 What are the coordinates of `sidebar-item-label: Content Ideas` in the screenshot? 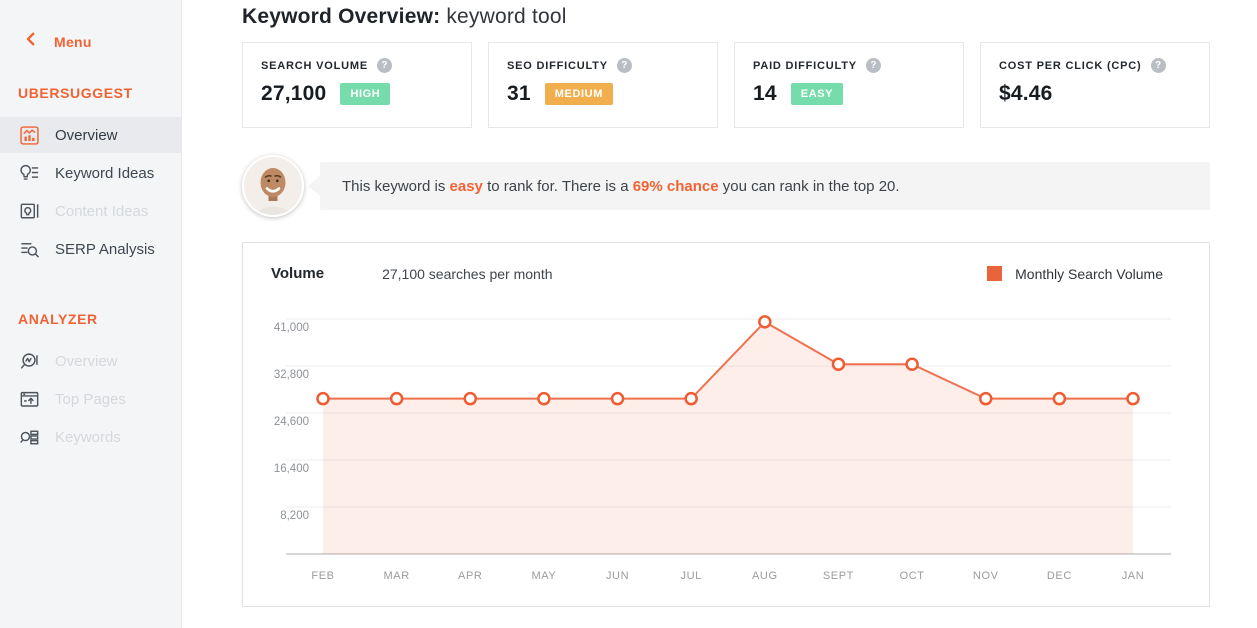 It's located at (102, 211).